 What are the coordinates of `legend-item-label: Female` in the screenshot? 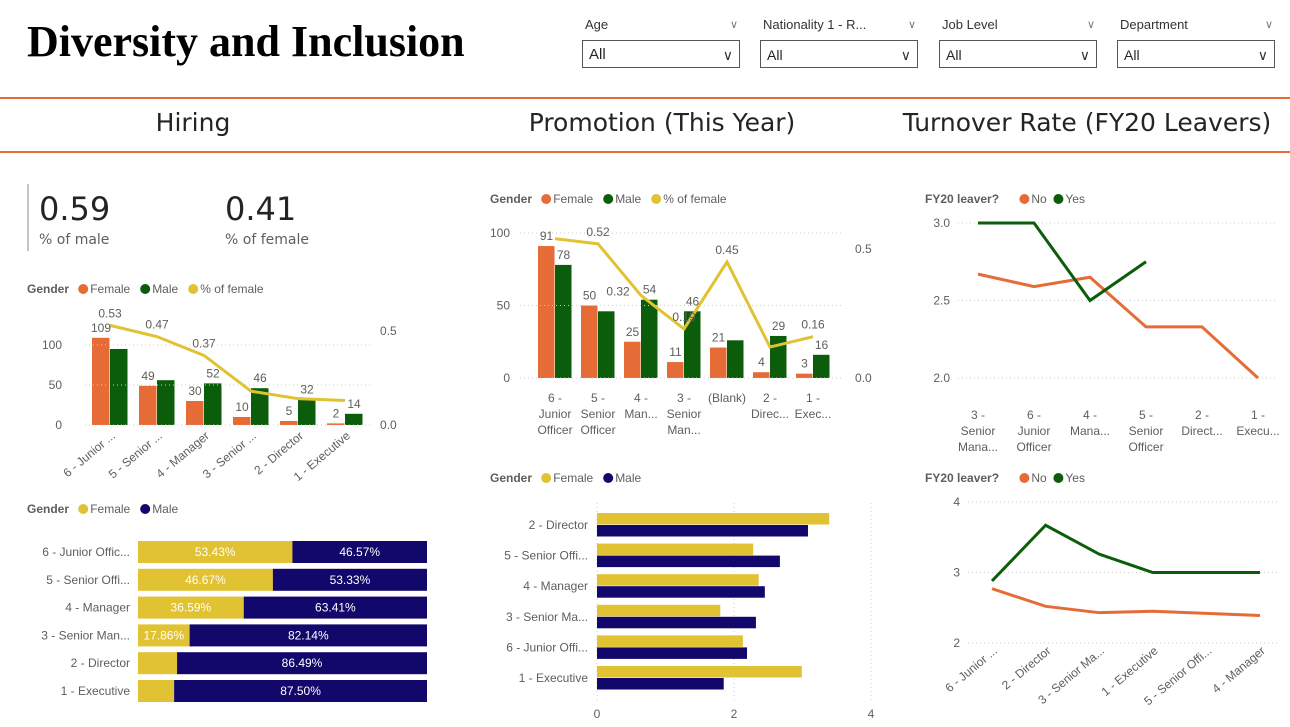 It's located at (573, 199).